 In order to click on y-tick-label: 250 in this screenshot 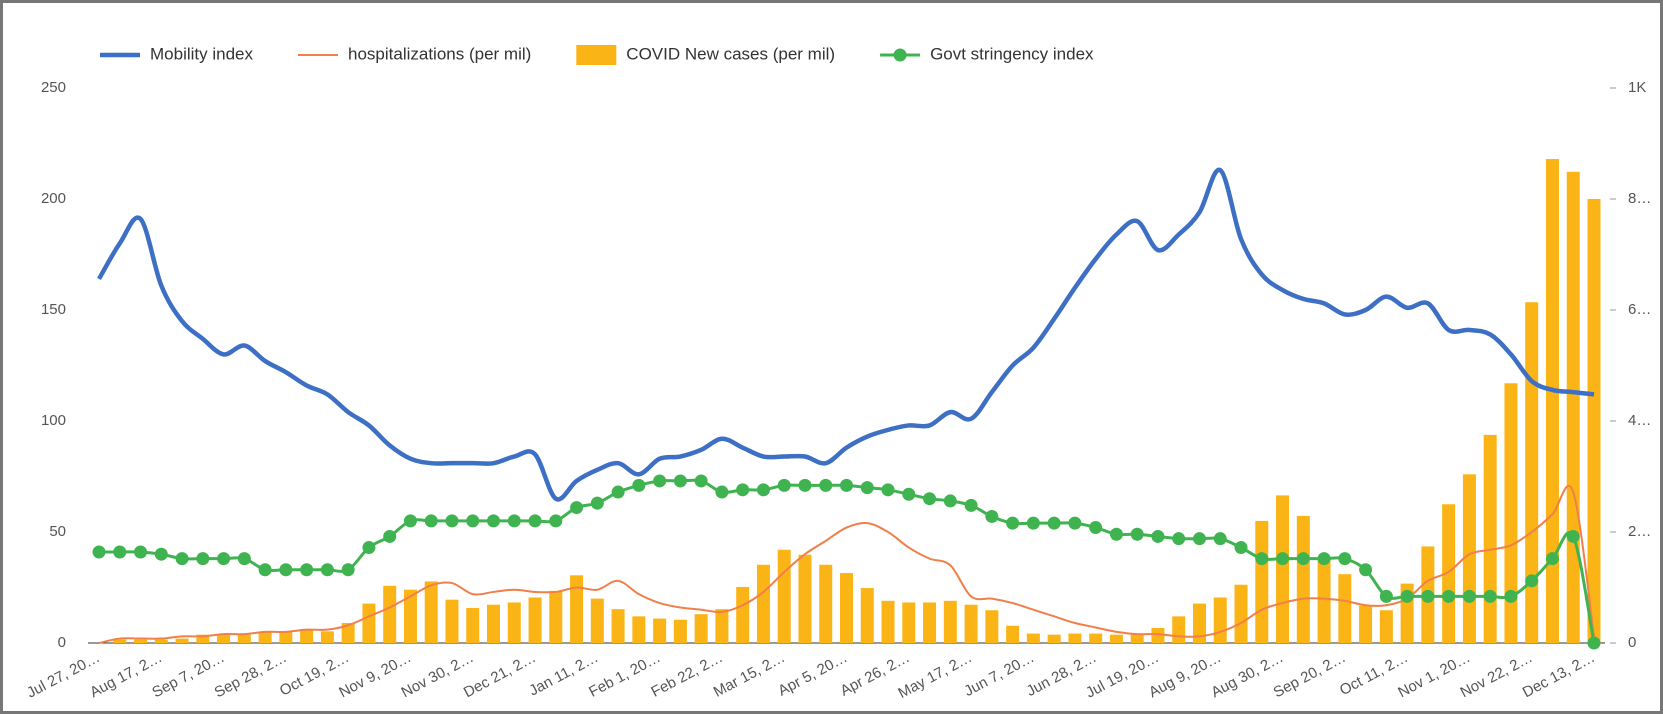, I will do `click(53, 87)`.